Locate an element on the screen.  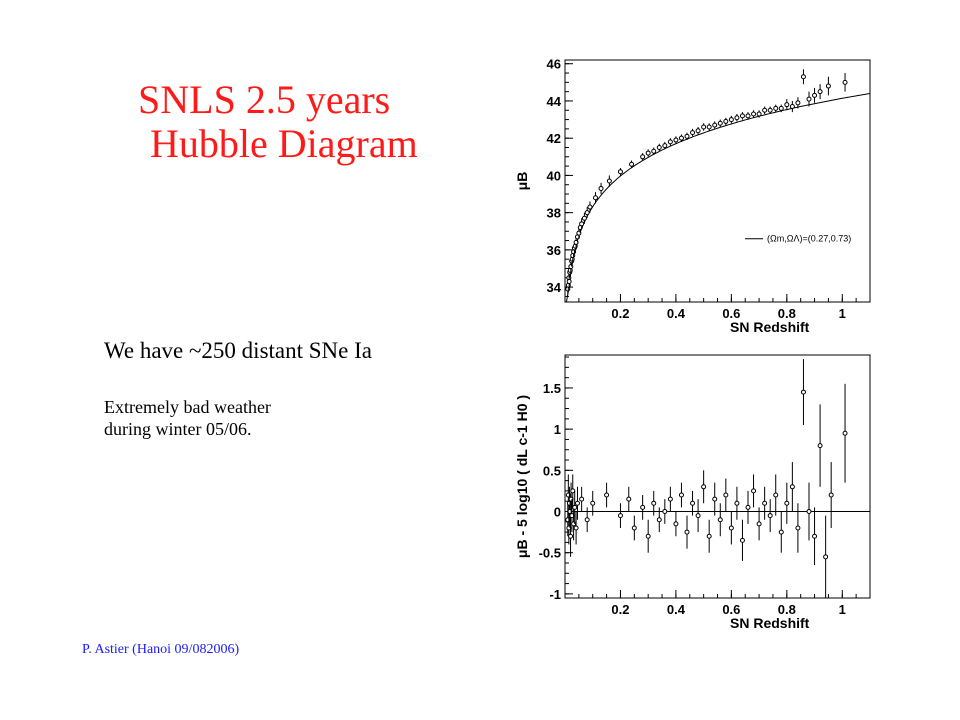
y-axis-label: μB is located at coordinates (522, 181).